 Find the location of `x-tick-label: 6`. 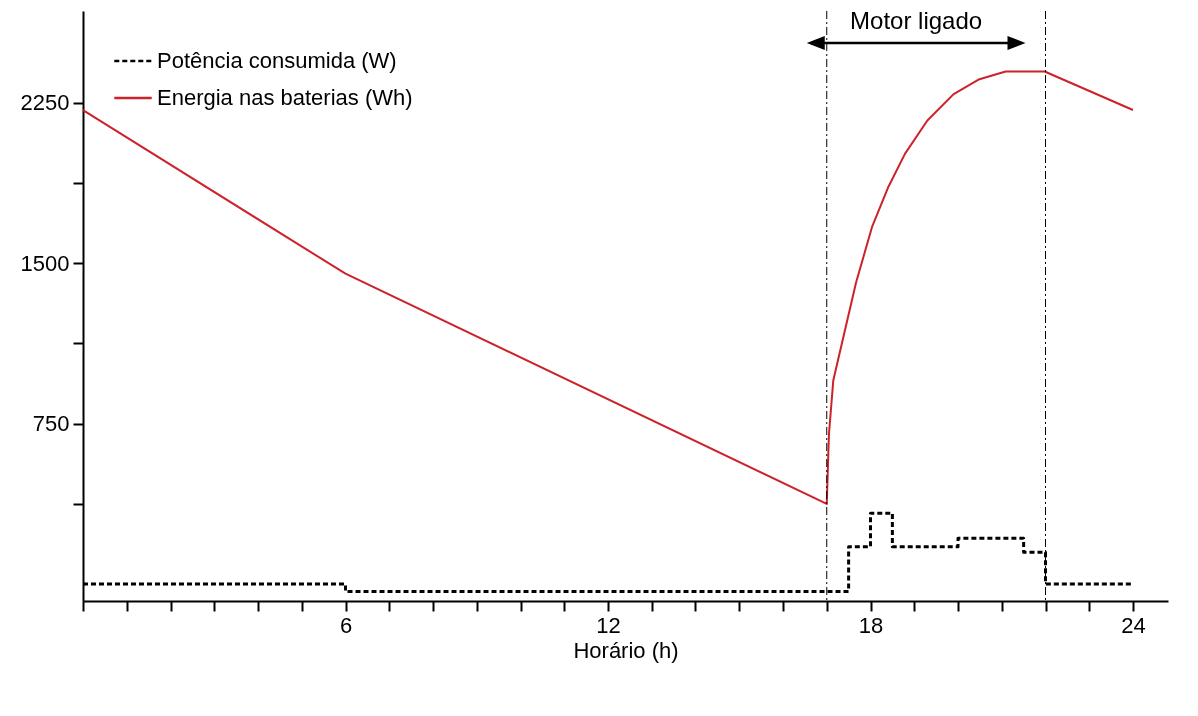

x-tick-label: 6 is located at coordinates (346, 625).